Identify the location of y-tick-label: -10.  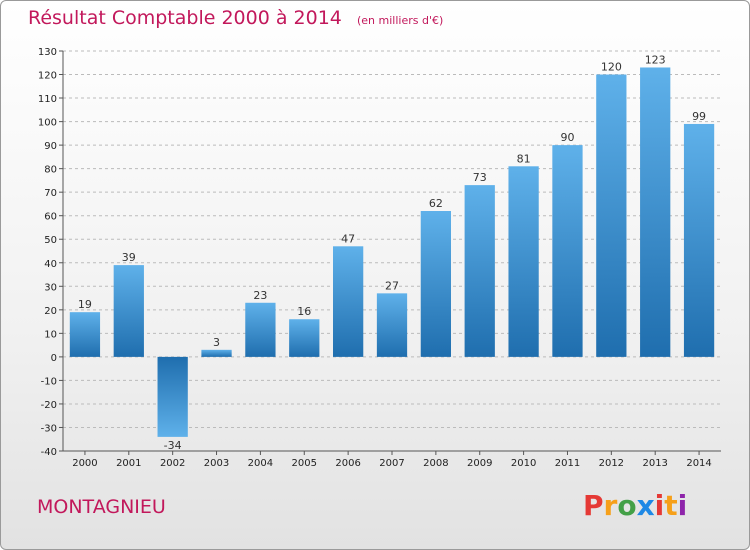
(49, 381).